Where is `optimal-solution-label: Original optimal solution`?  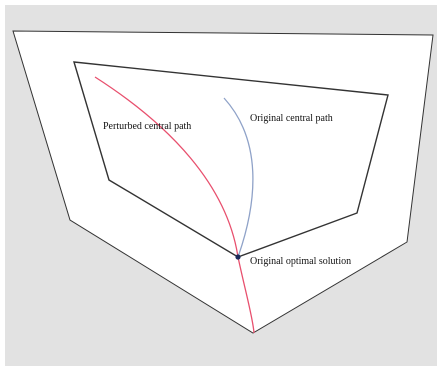 optimal-solution-label: Original optimal solution is located at coordinates (300, 261).